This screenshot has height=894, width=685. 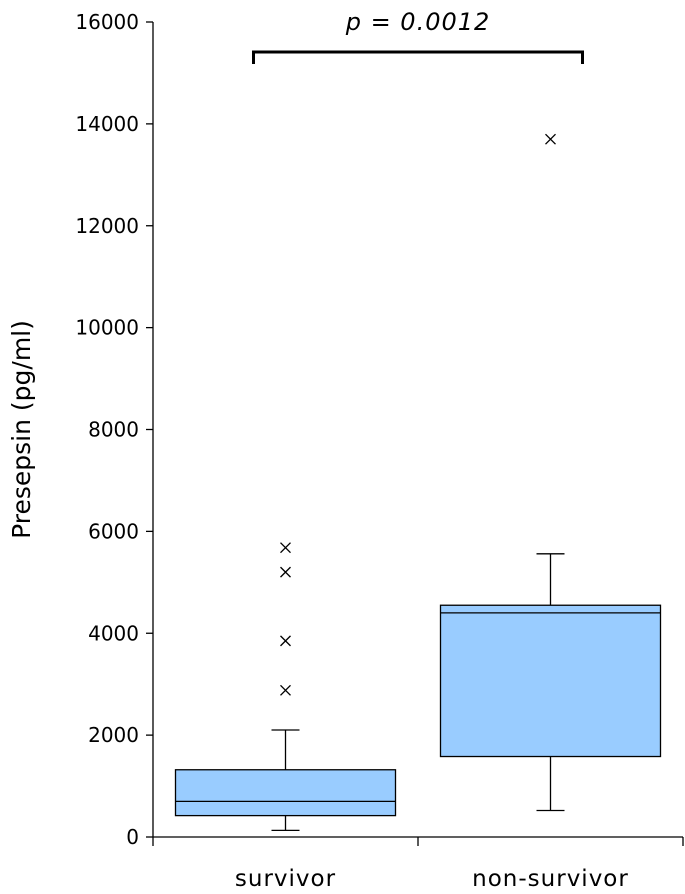 I want to click on y-tick-label: 0, so click(x=132, y=837).